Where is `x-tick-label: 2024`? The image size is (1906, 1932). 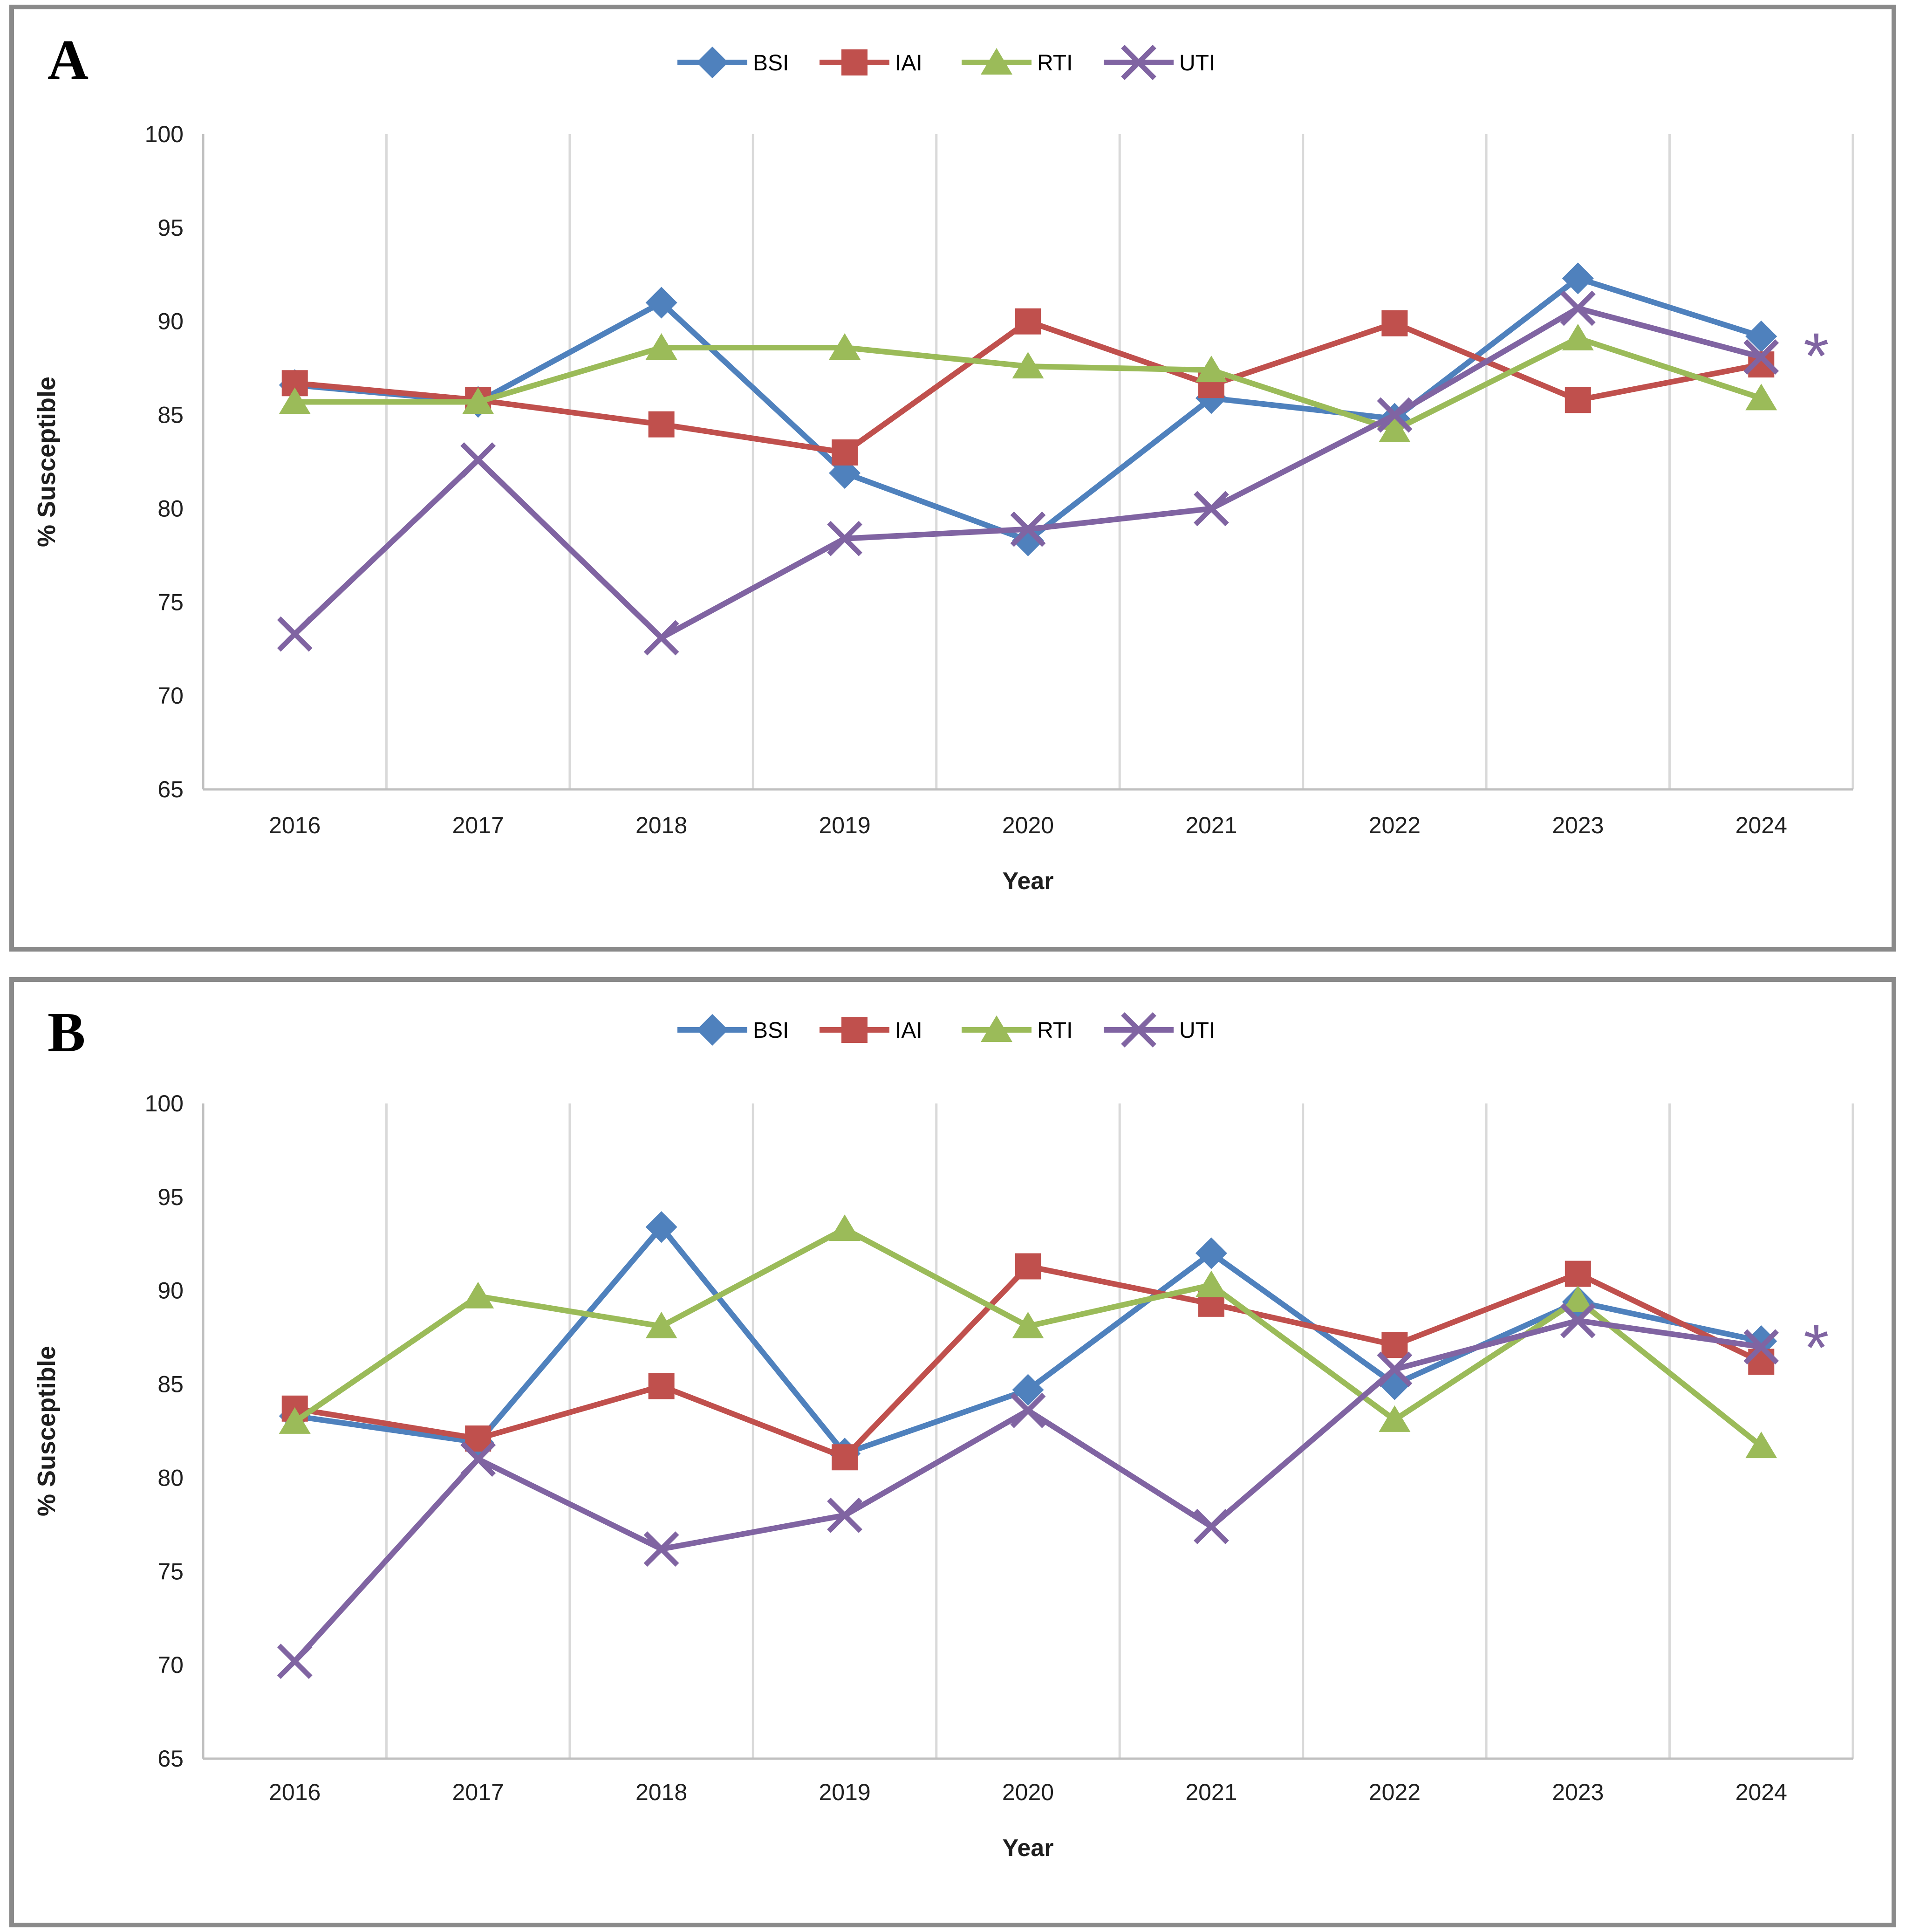 x-tick-label: 2024 is located at coordinates (1761, 1792).